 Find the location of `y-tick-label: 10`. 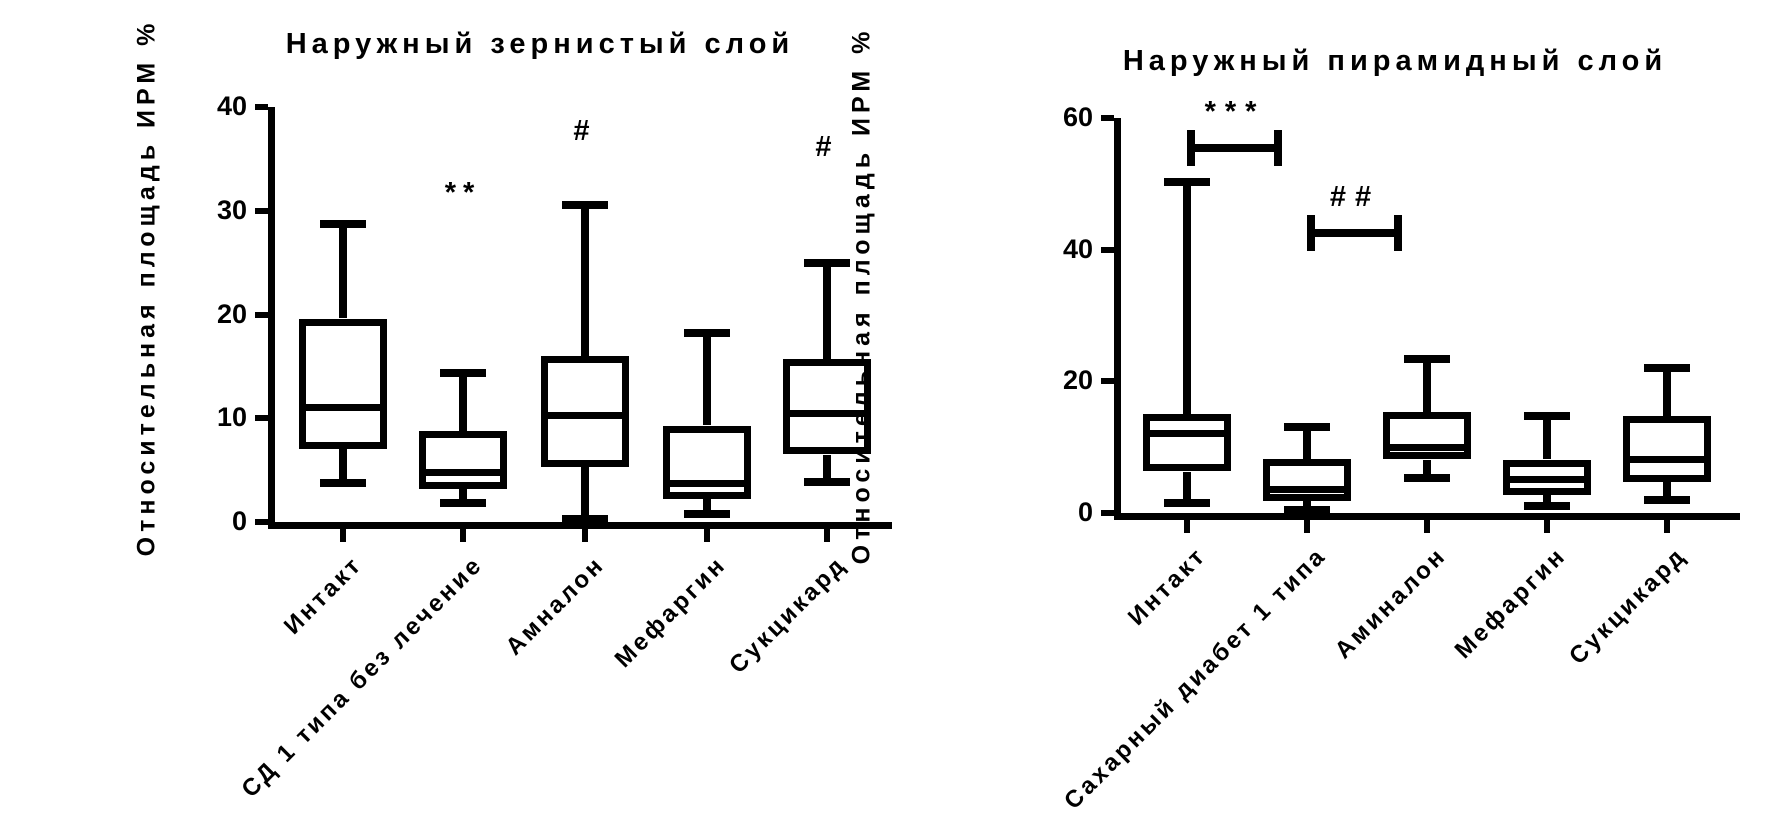

y-tick-label: 10 is located at coordinates (231, 417).